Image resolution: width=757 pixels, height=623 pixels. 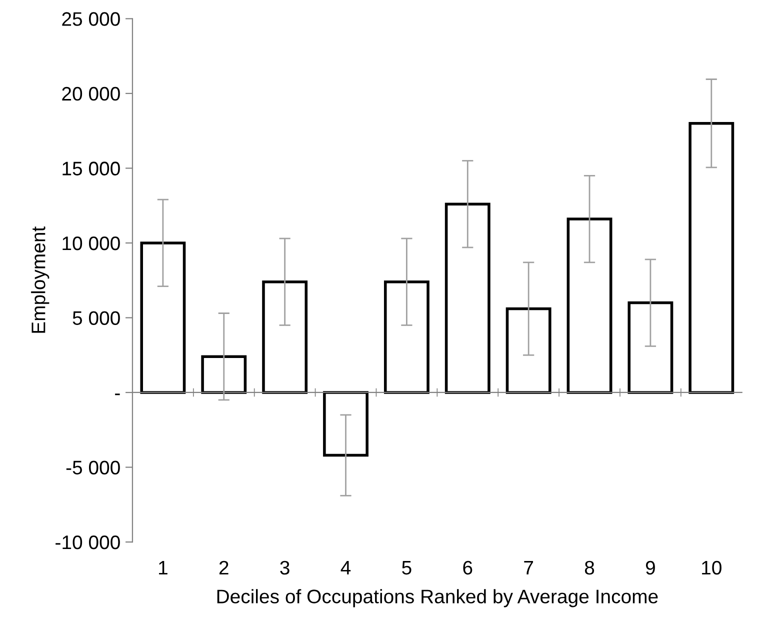 I want to click on x-tick-label: 8, so click(x=589, y=567).